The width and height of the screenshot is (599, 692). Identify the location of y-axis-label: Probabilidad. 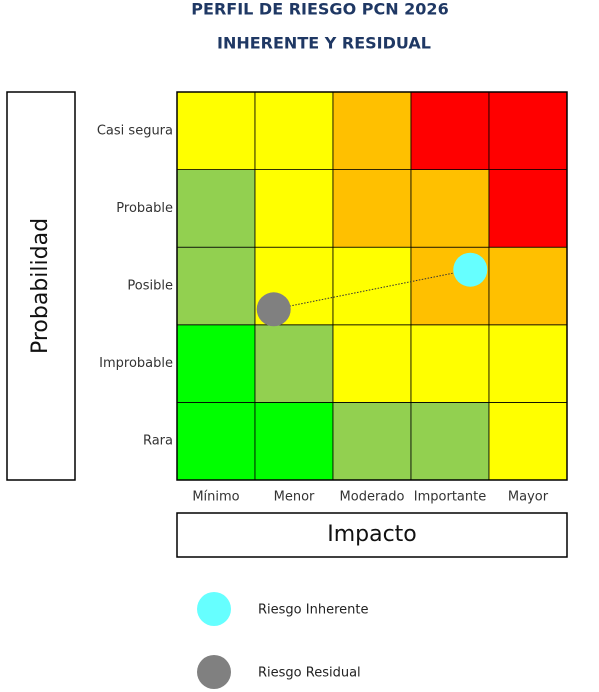
(40, 286).